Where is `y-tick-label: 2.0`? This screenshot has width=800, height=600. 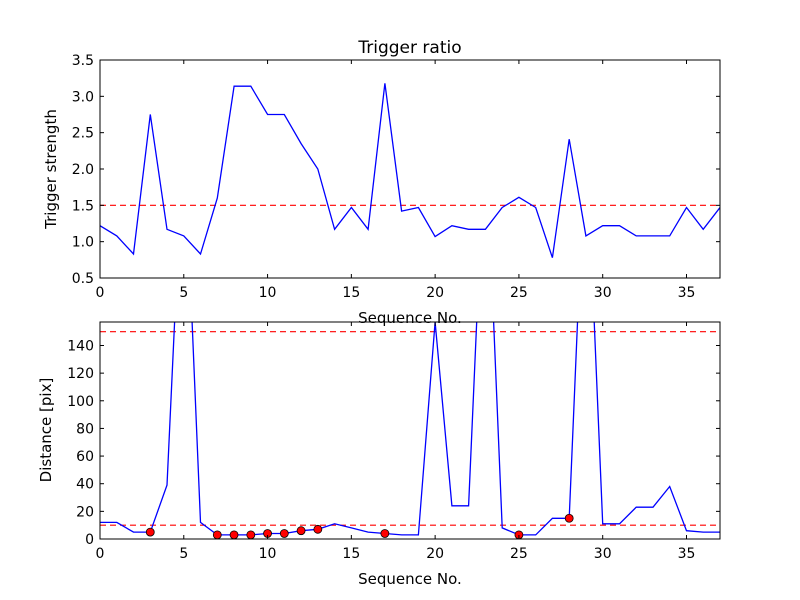 y-tick-label: 2.0 is located at coordinates (83, 170).